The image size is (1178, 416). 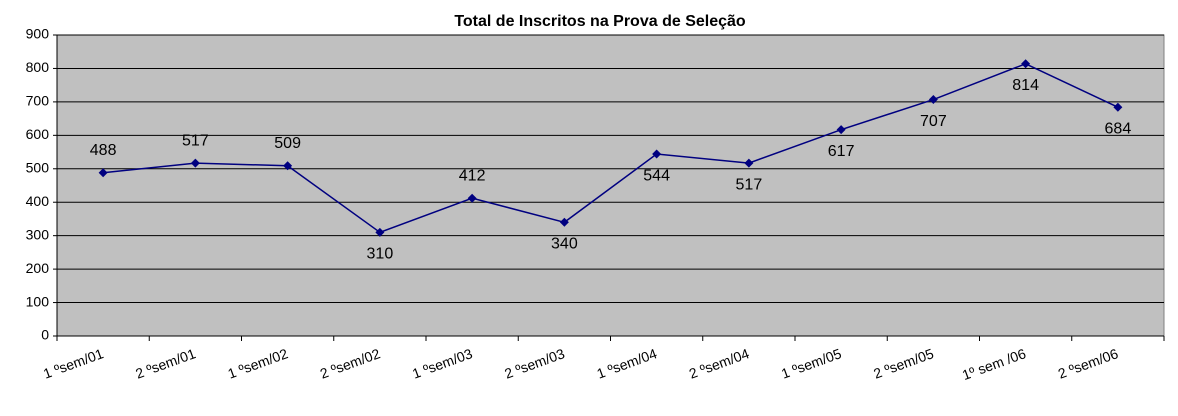 I want to click on data-label: 707, so click(x=933, y=121).